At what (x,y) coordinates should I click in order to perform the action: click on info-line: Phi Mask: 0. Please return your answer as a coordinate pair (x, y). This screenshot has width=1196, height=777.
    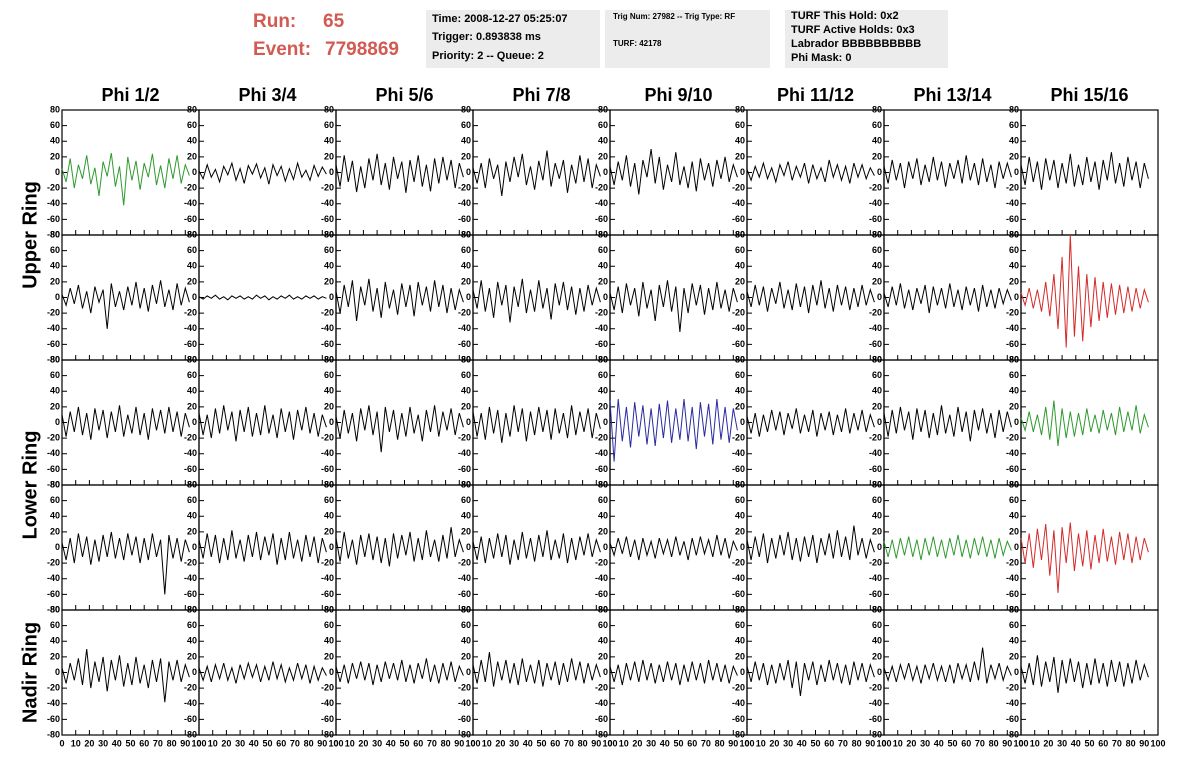
    Looking at the image, I should click on (821, 58).